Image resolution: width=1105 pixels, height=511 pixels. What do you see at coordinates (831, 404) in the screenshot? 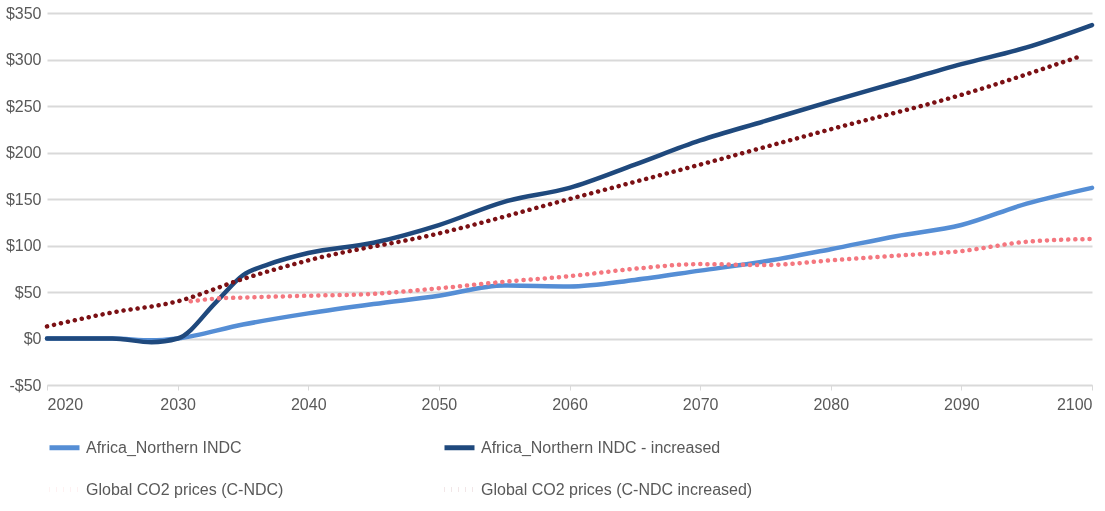
I see `x-tick-label: 2080` at bounding box center [831, 404].